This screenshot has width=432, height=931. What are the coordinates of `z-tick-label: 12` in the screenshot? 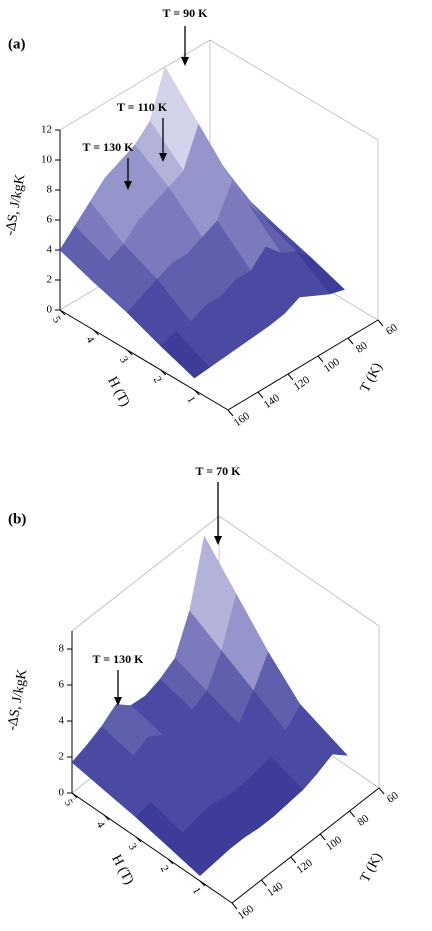 It's located at (46, 130).